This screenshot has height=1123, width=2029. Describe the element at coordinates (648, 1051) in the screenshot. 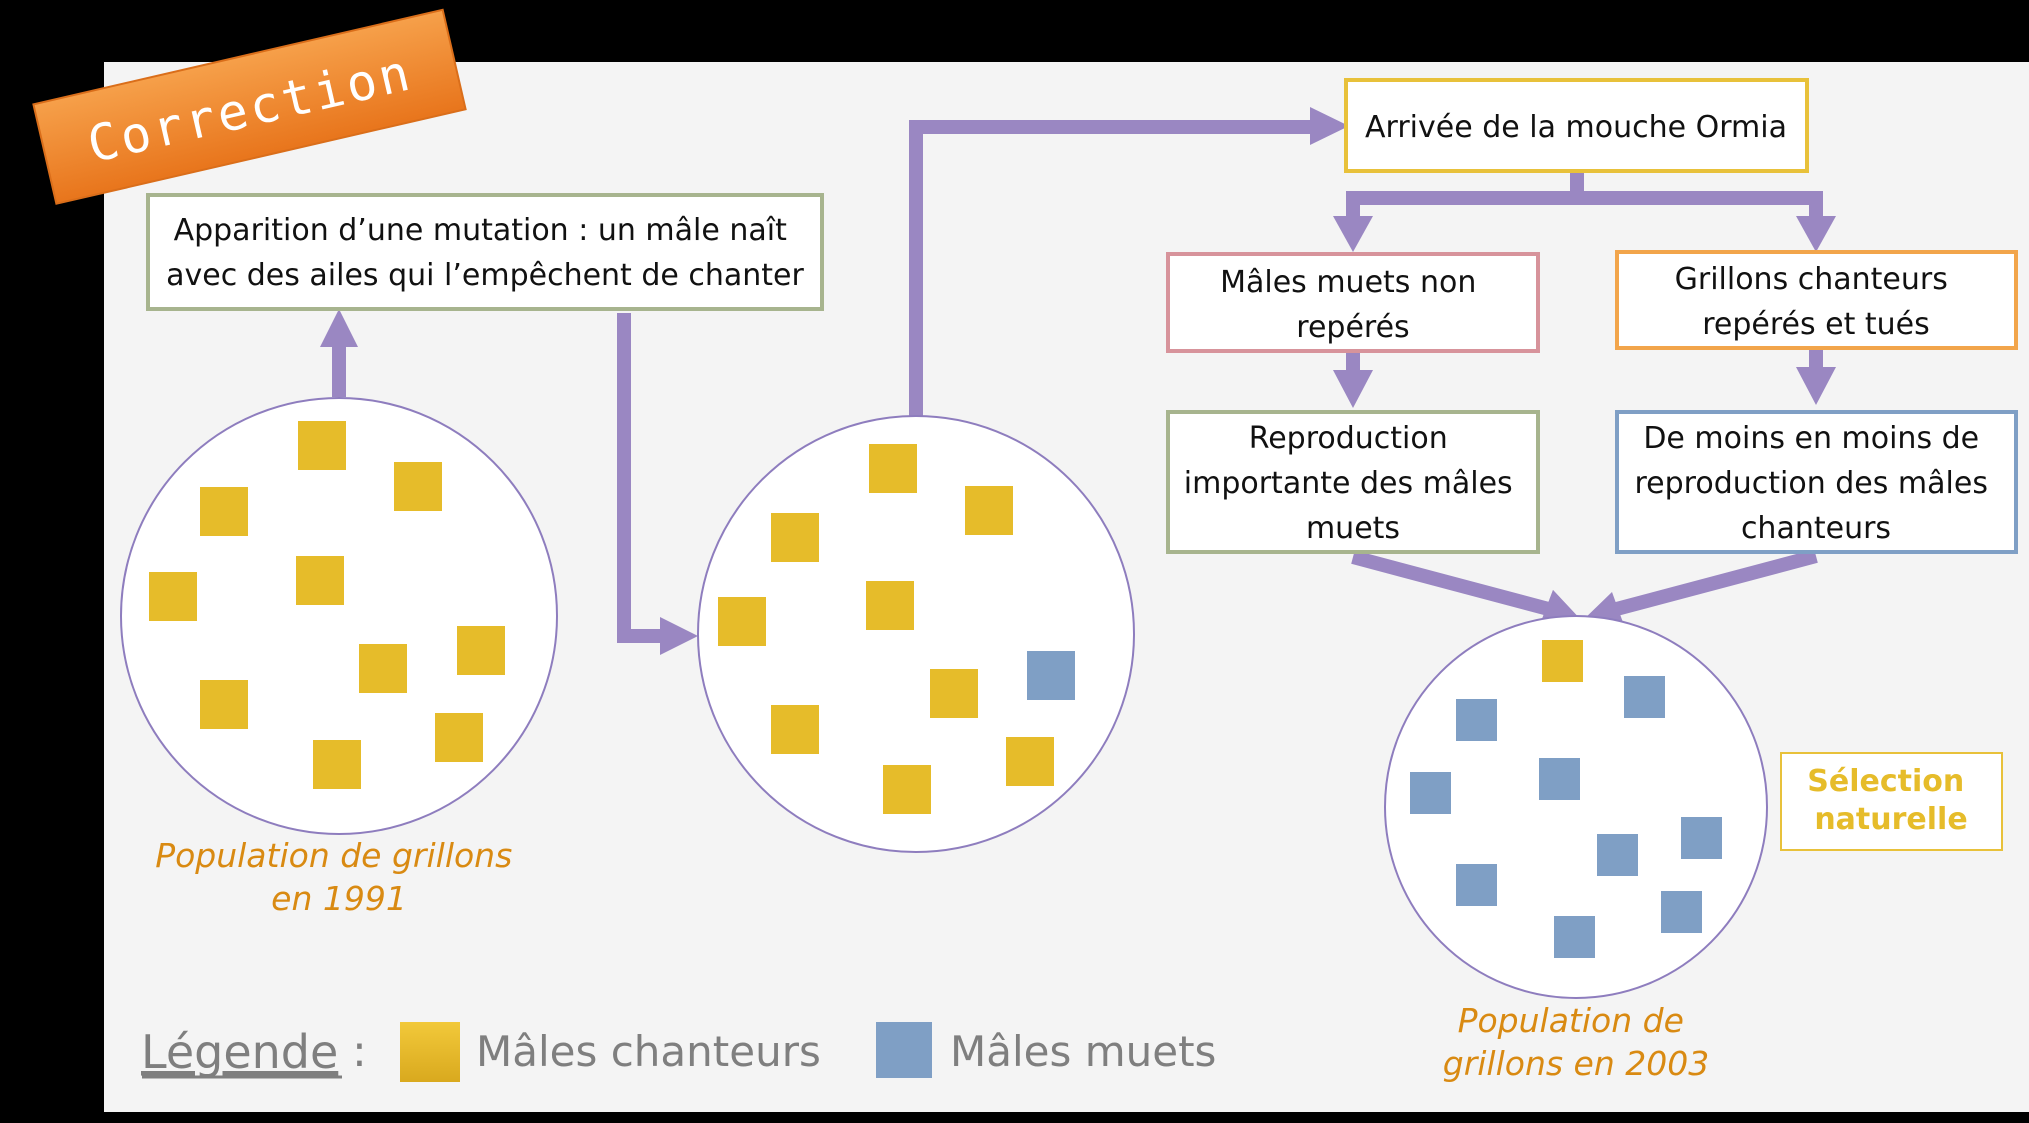

I see `legend-label-chanteurs: Mâles chanteurs` at that location.